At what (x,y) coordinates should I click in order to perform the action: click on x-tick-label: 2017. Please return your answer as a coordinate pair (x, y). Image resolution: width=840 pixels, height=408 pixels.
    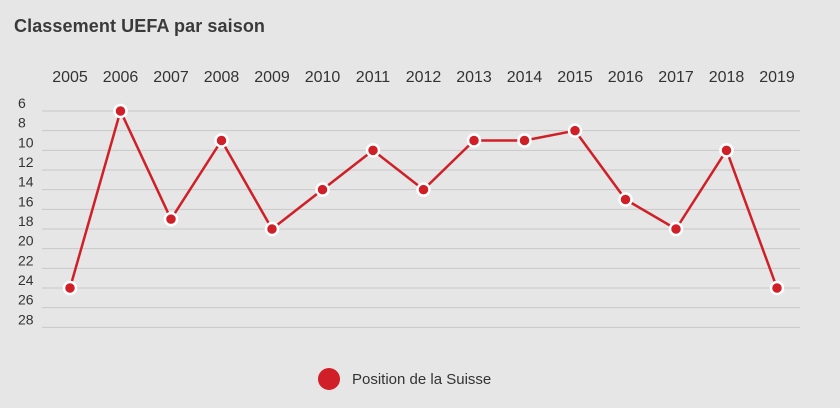
    Looking at the image, I should click on (676, 77).